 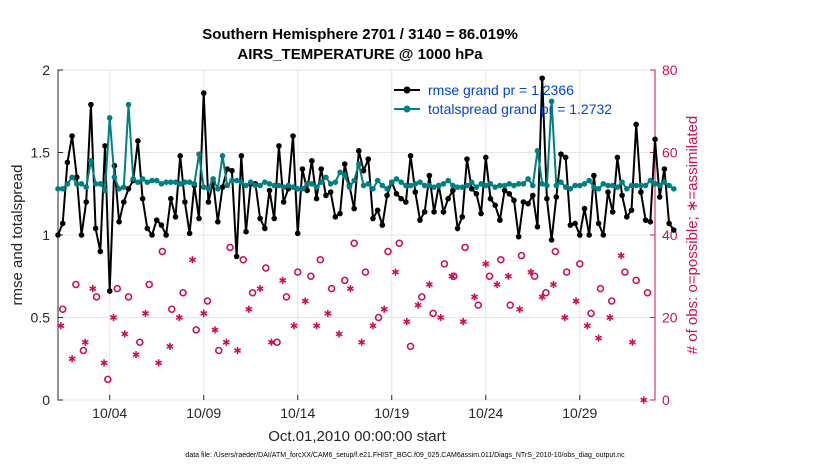 I want to click on y-axis-label-left: rmse and totalspread, so click(x=17, y=235).